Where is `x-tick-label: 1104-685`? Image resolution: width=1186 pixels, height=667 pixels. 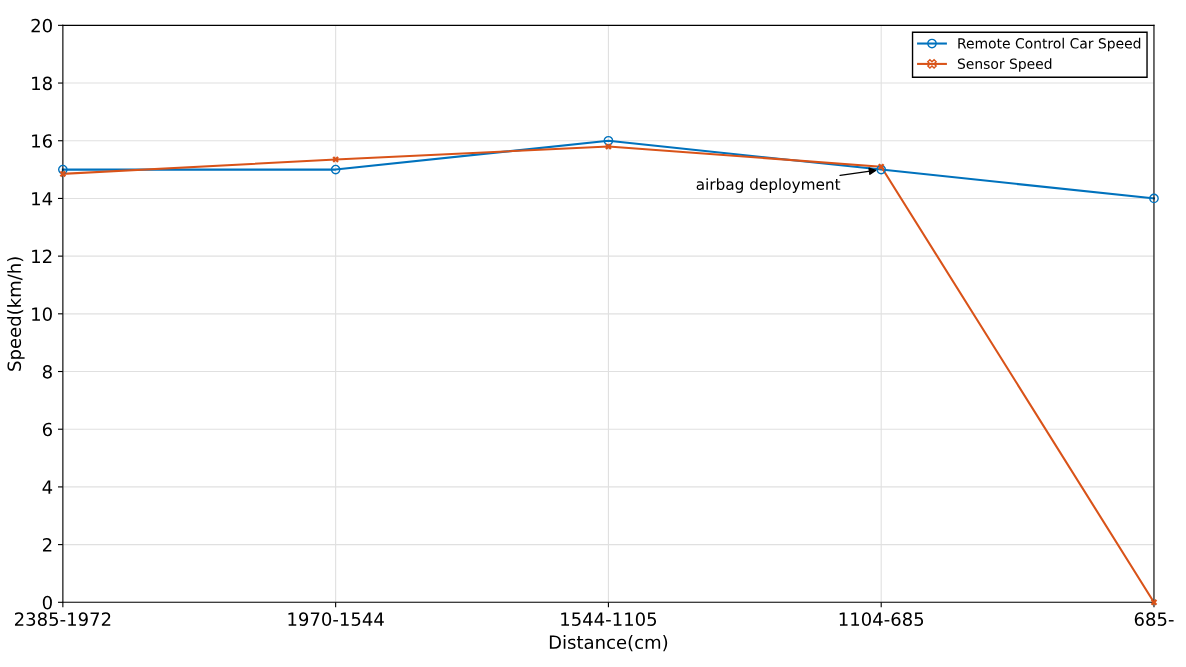 x-tick-label: 1104-685 is located at coordinates (881, 619).